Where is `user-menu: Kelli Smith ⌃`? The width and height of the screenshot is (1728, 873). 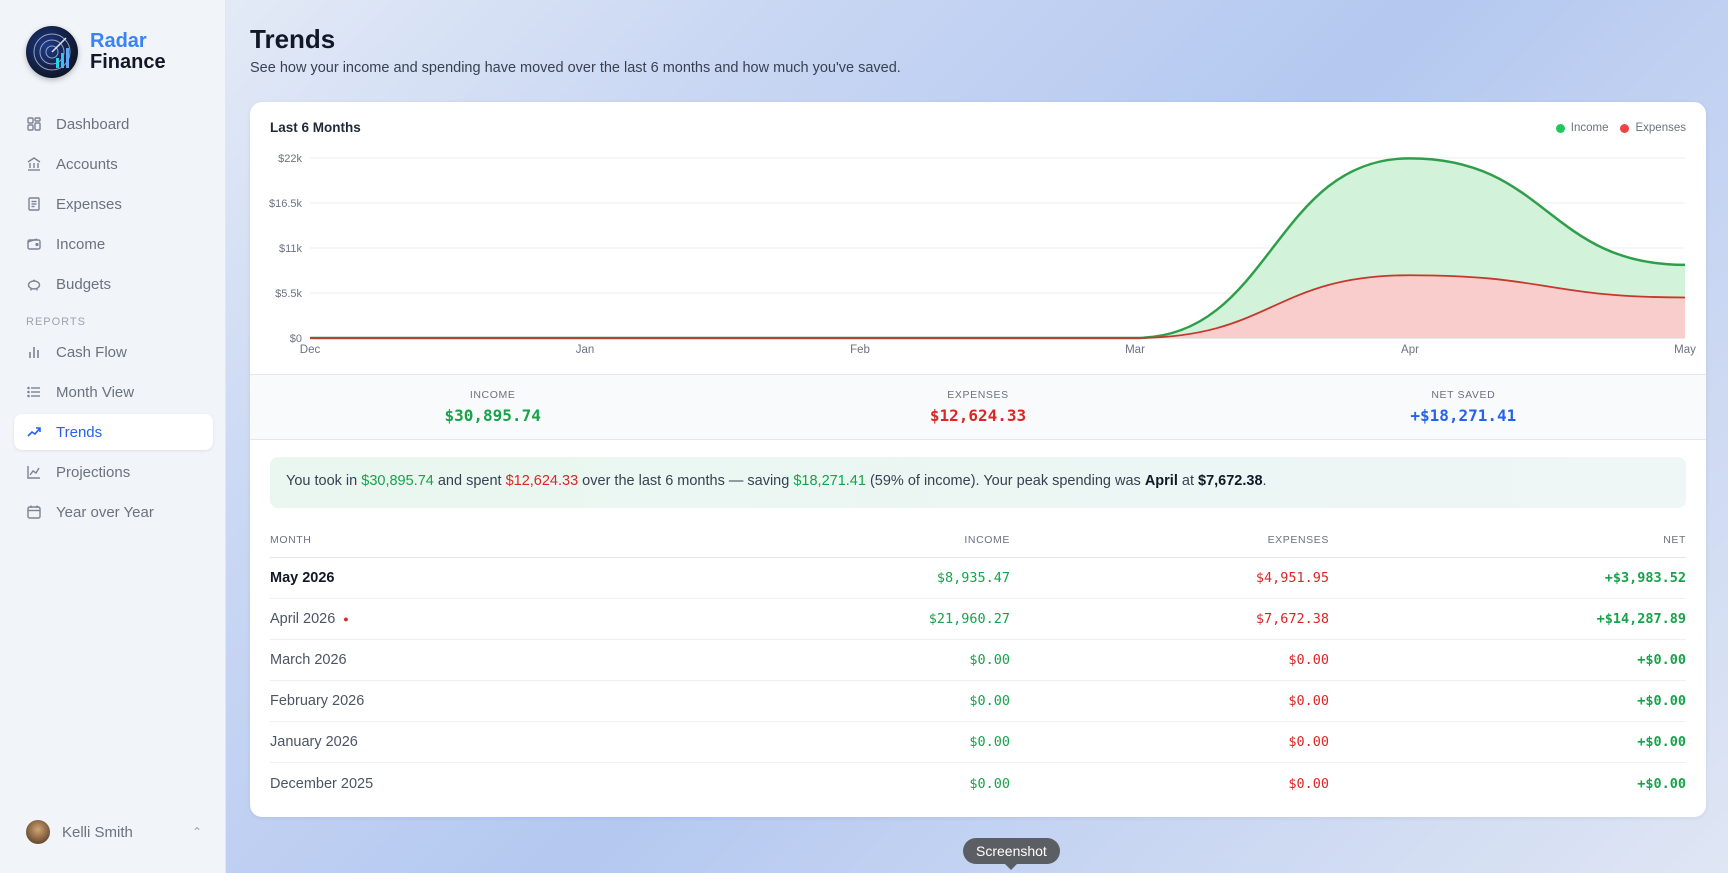 user-menu: Kelli Smith ⌃ is located at coordinates (114, 832).